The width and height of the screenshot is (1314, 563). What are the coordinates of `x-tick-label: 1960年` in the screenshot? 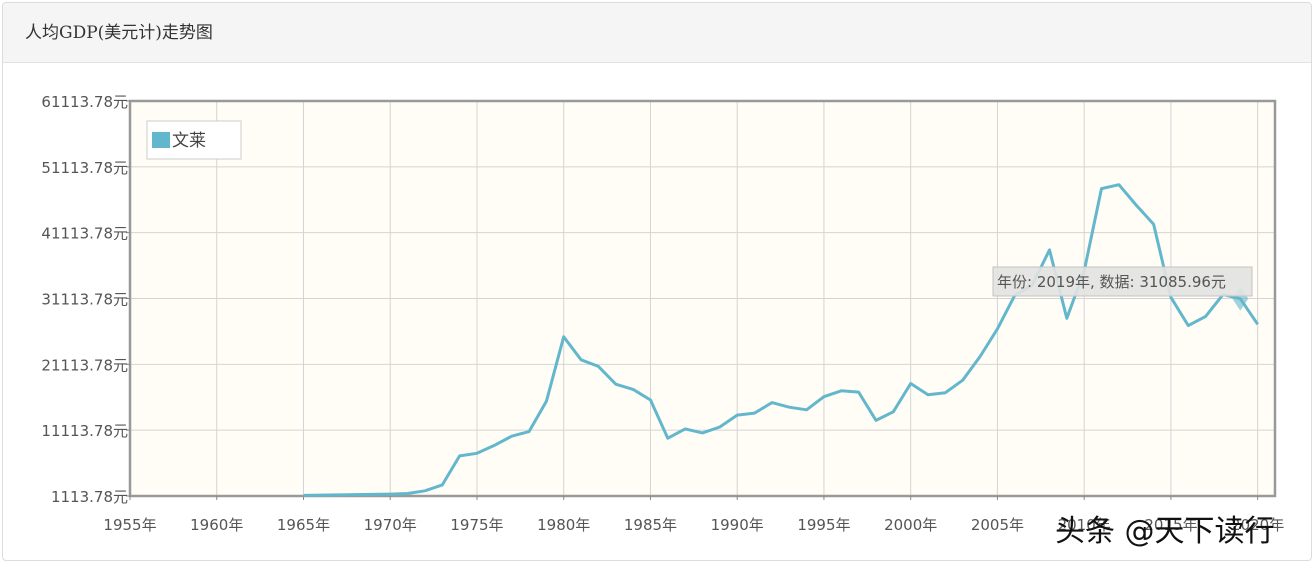 It's located at (216, 525).